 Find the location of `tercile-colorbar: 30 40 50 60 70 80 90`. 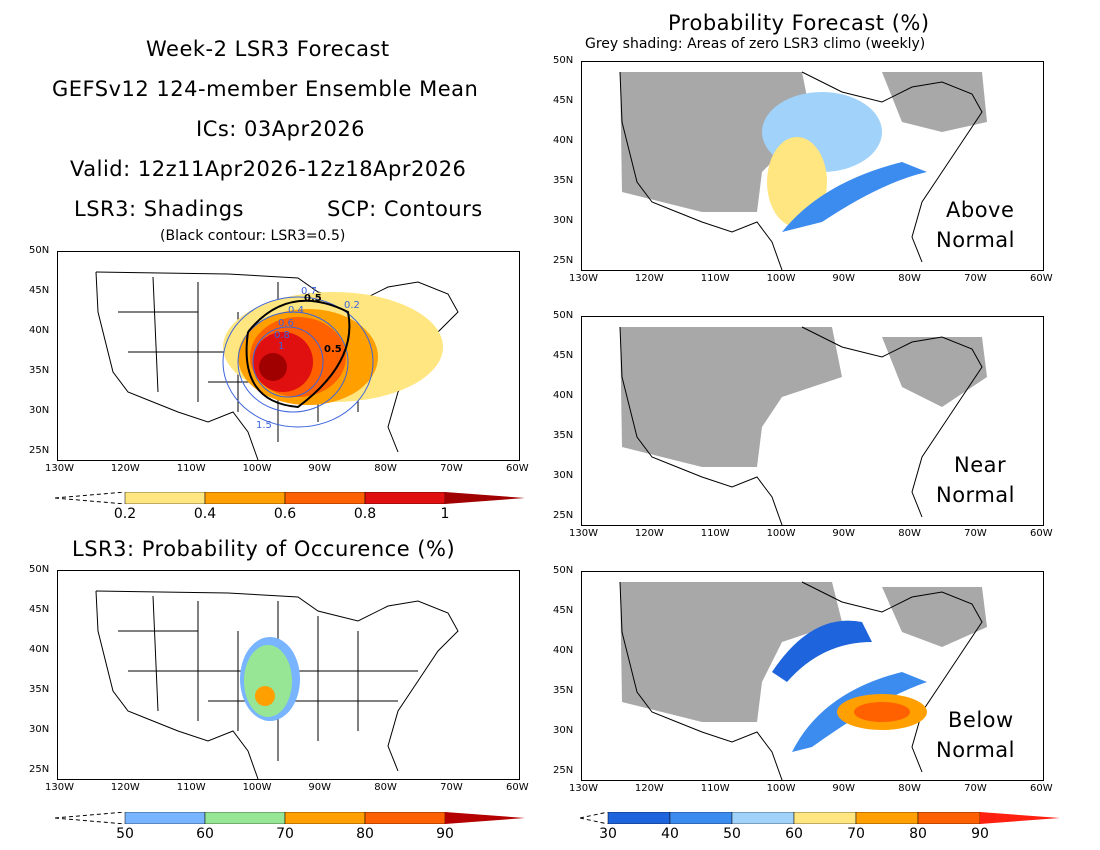

tercile-colorbar: 30 40 50 60 70 80 90 is located at coordinates (820, 827).